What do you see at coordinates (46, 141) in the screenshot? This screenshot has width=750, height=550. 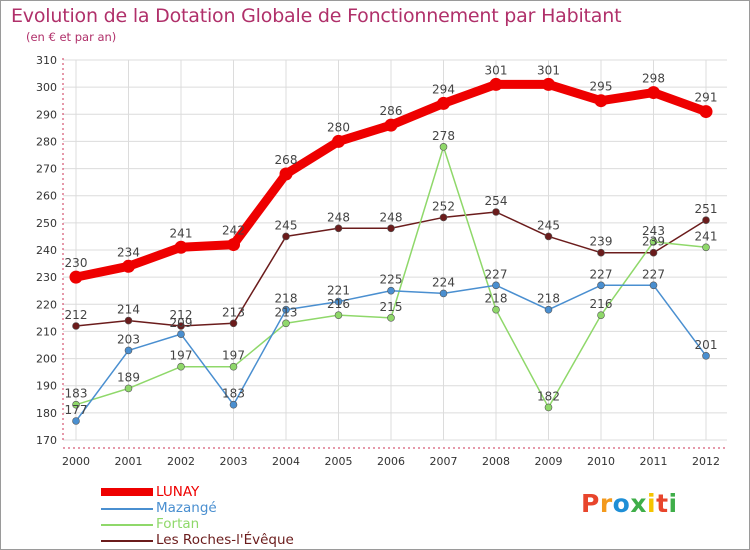 I see `y-tick-label-280: 280` at bounding box center [46, 141].